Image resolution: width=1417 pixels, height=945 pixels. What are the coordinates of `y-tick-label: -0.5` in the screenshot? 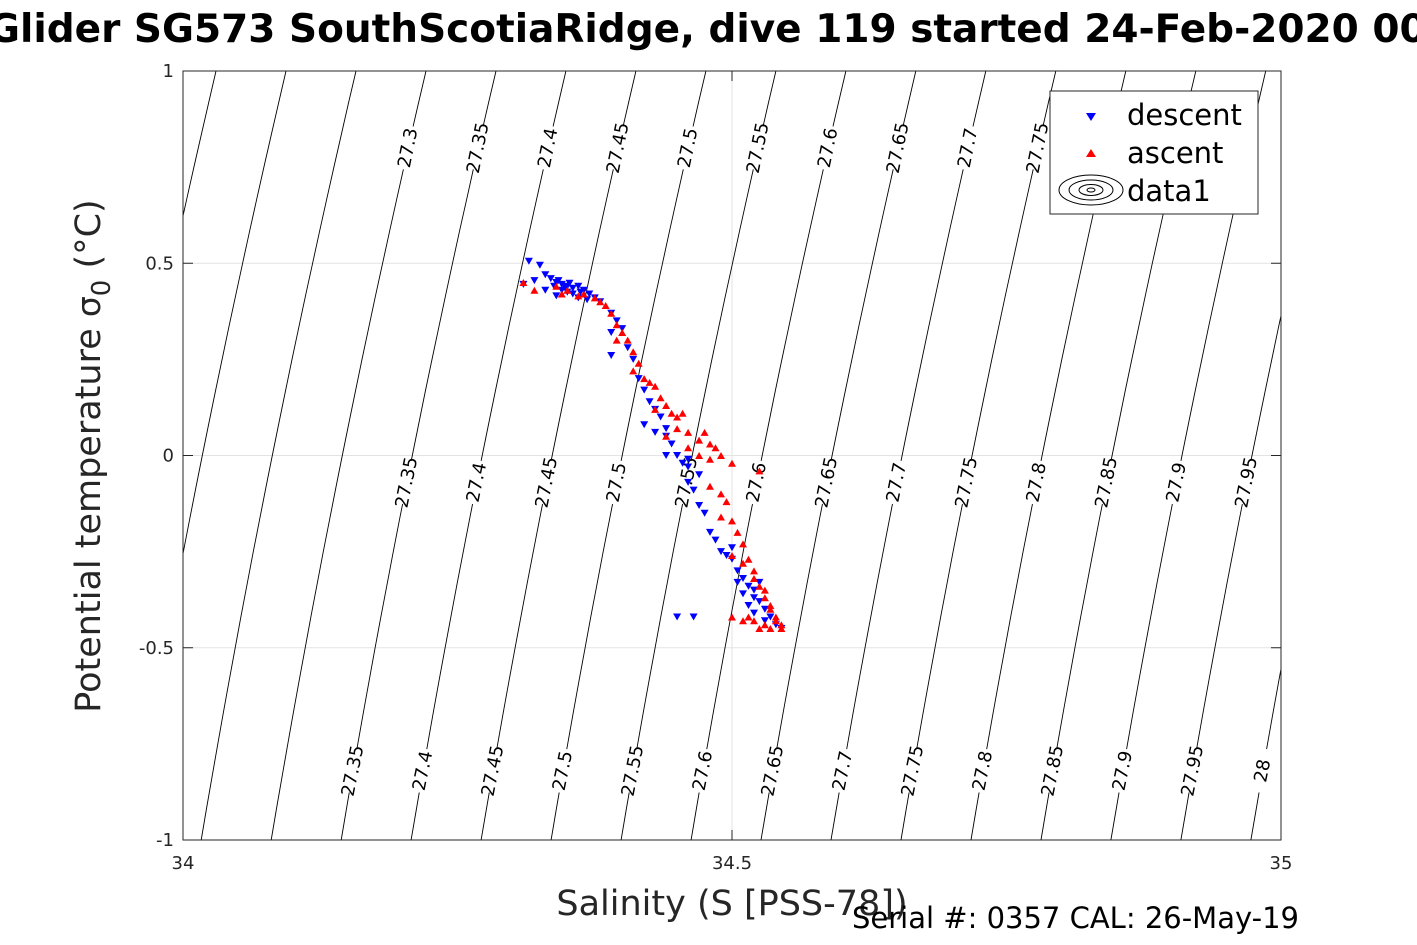 It's located at (156, 648).